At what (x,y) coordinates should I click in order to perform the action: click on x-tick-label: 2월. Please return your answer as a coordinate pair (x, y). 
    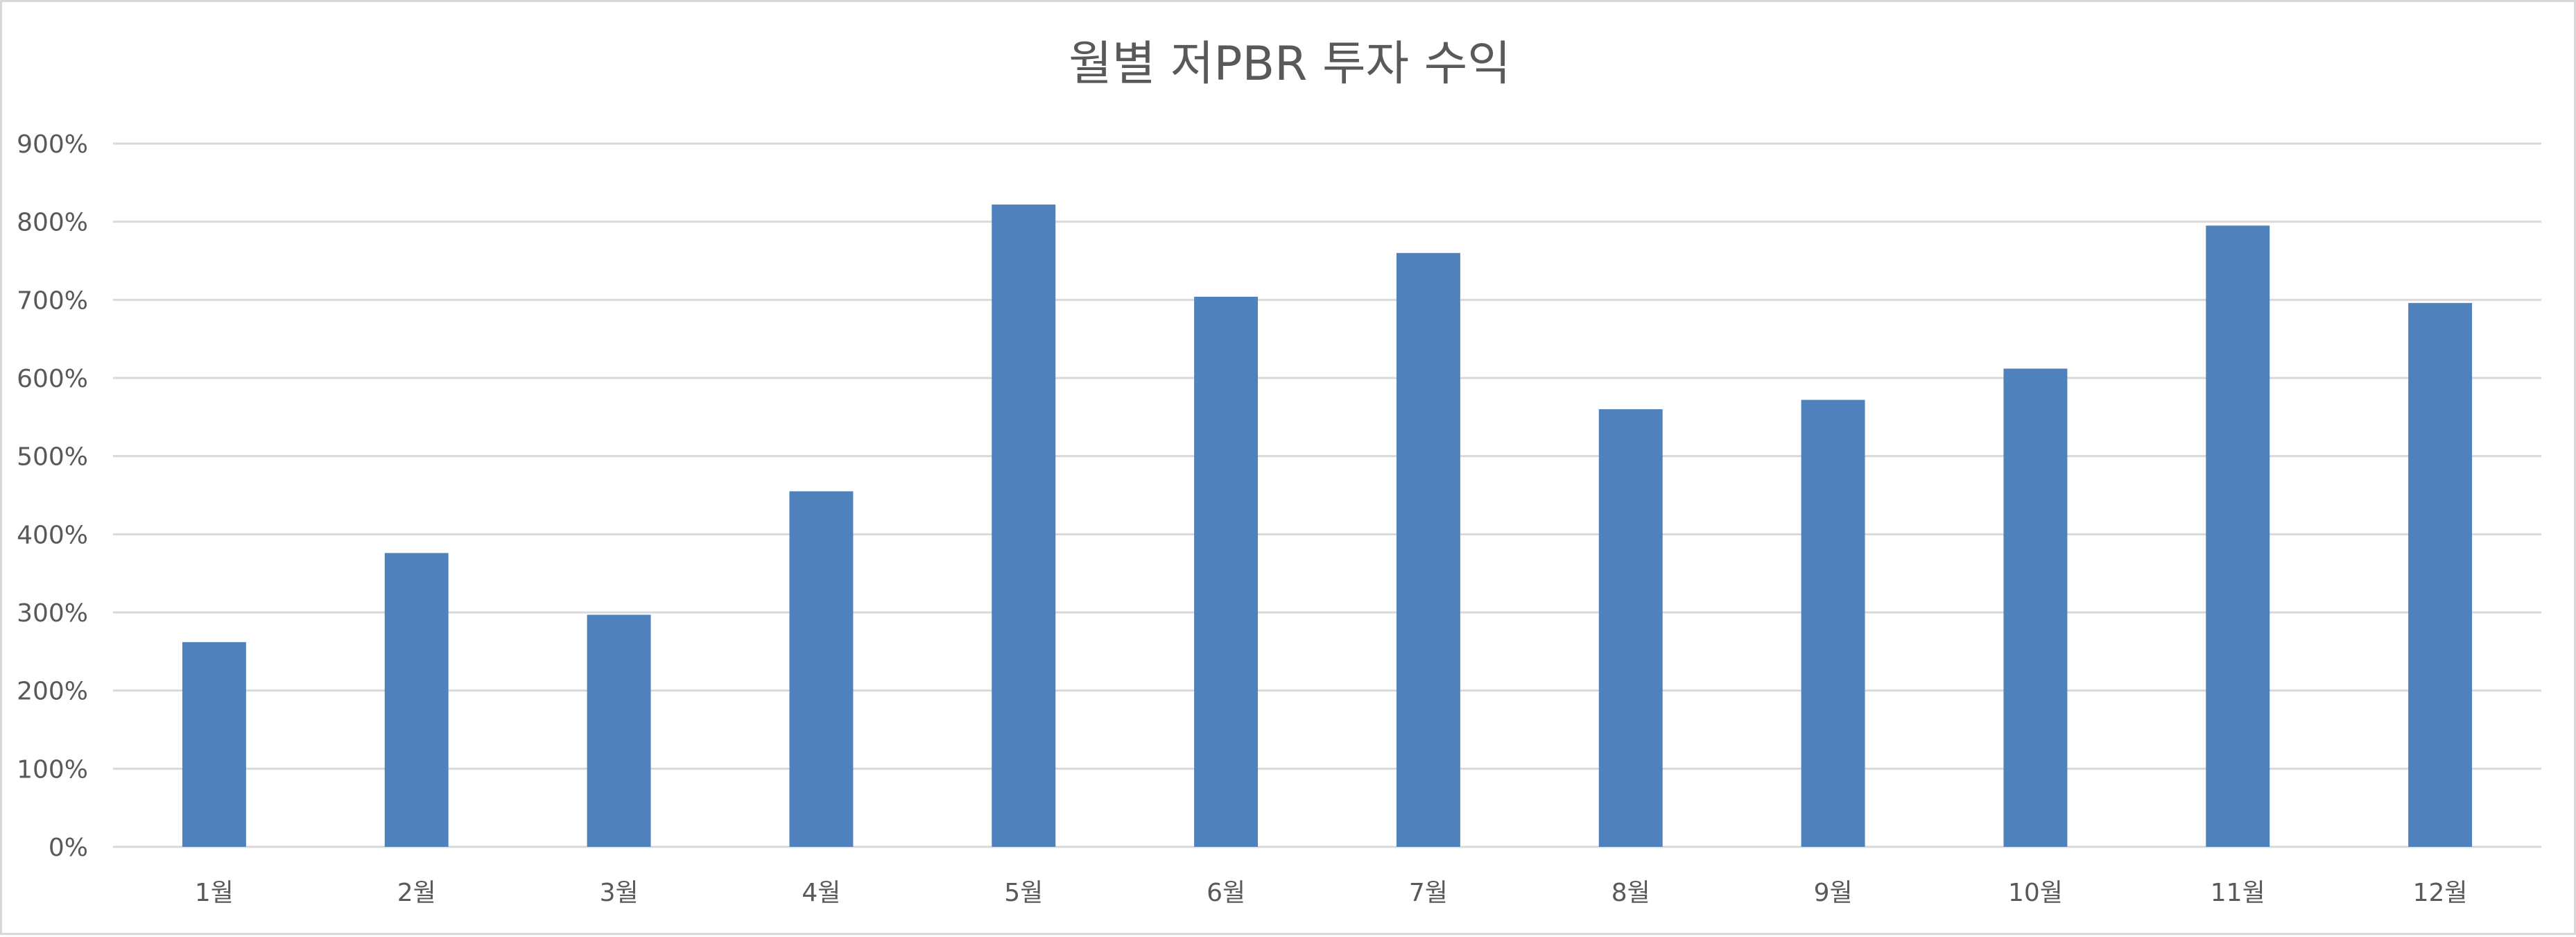
    Looking at the image, I should click on (416, 893).